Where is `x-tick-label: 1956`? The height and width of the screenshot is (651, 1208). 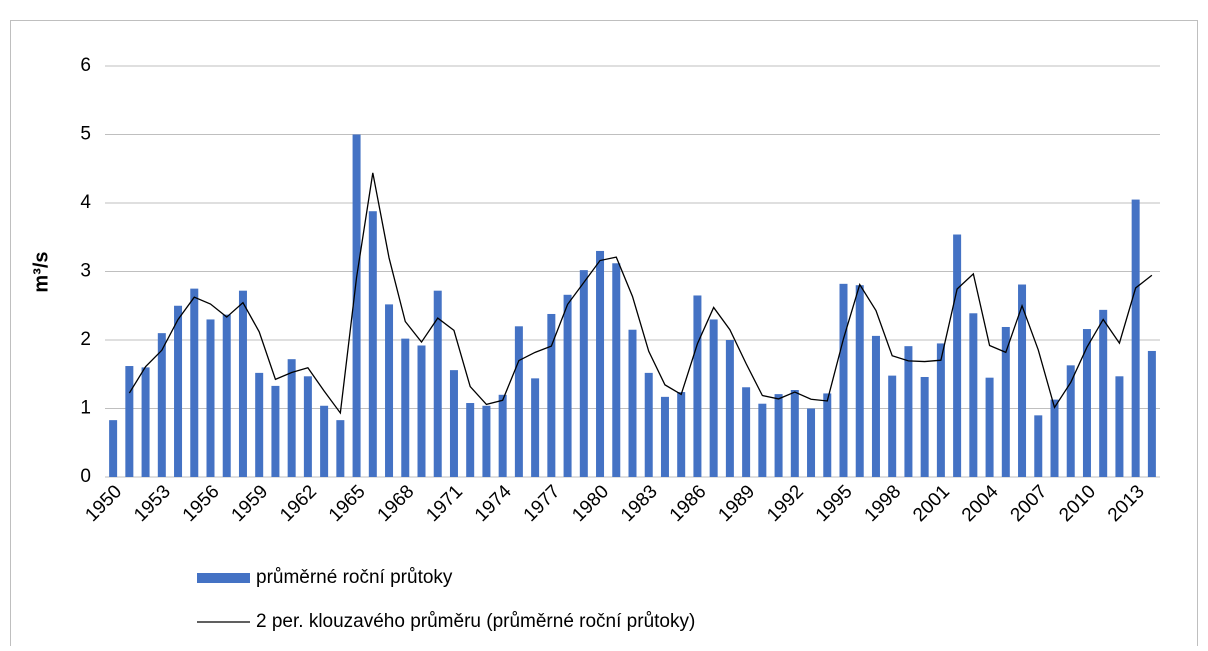
x-tick-label: 1956 is located at coordinates (201, 503).